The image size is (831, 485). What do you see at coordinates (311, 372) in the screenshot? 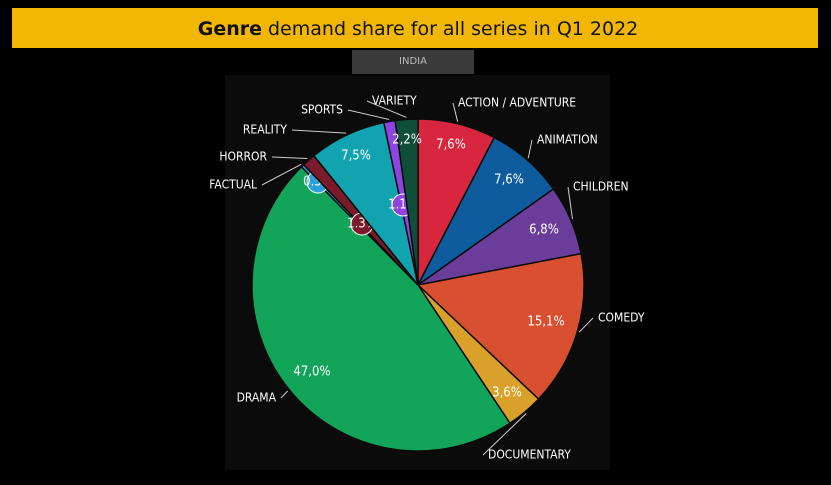
I see `value-label: 47,0%` at bounding box center [311, 372].